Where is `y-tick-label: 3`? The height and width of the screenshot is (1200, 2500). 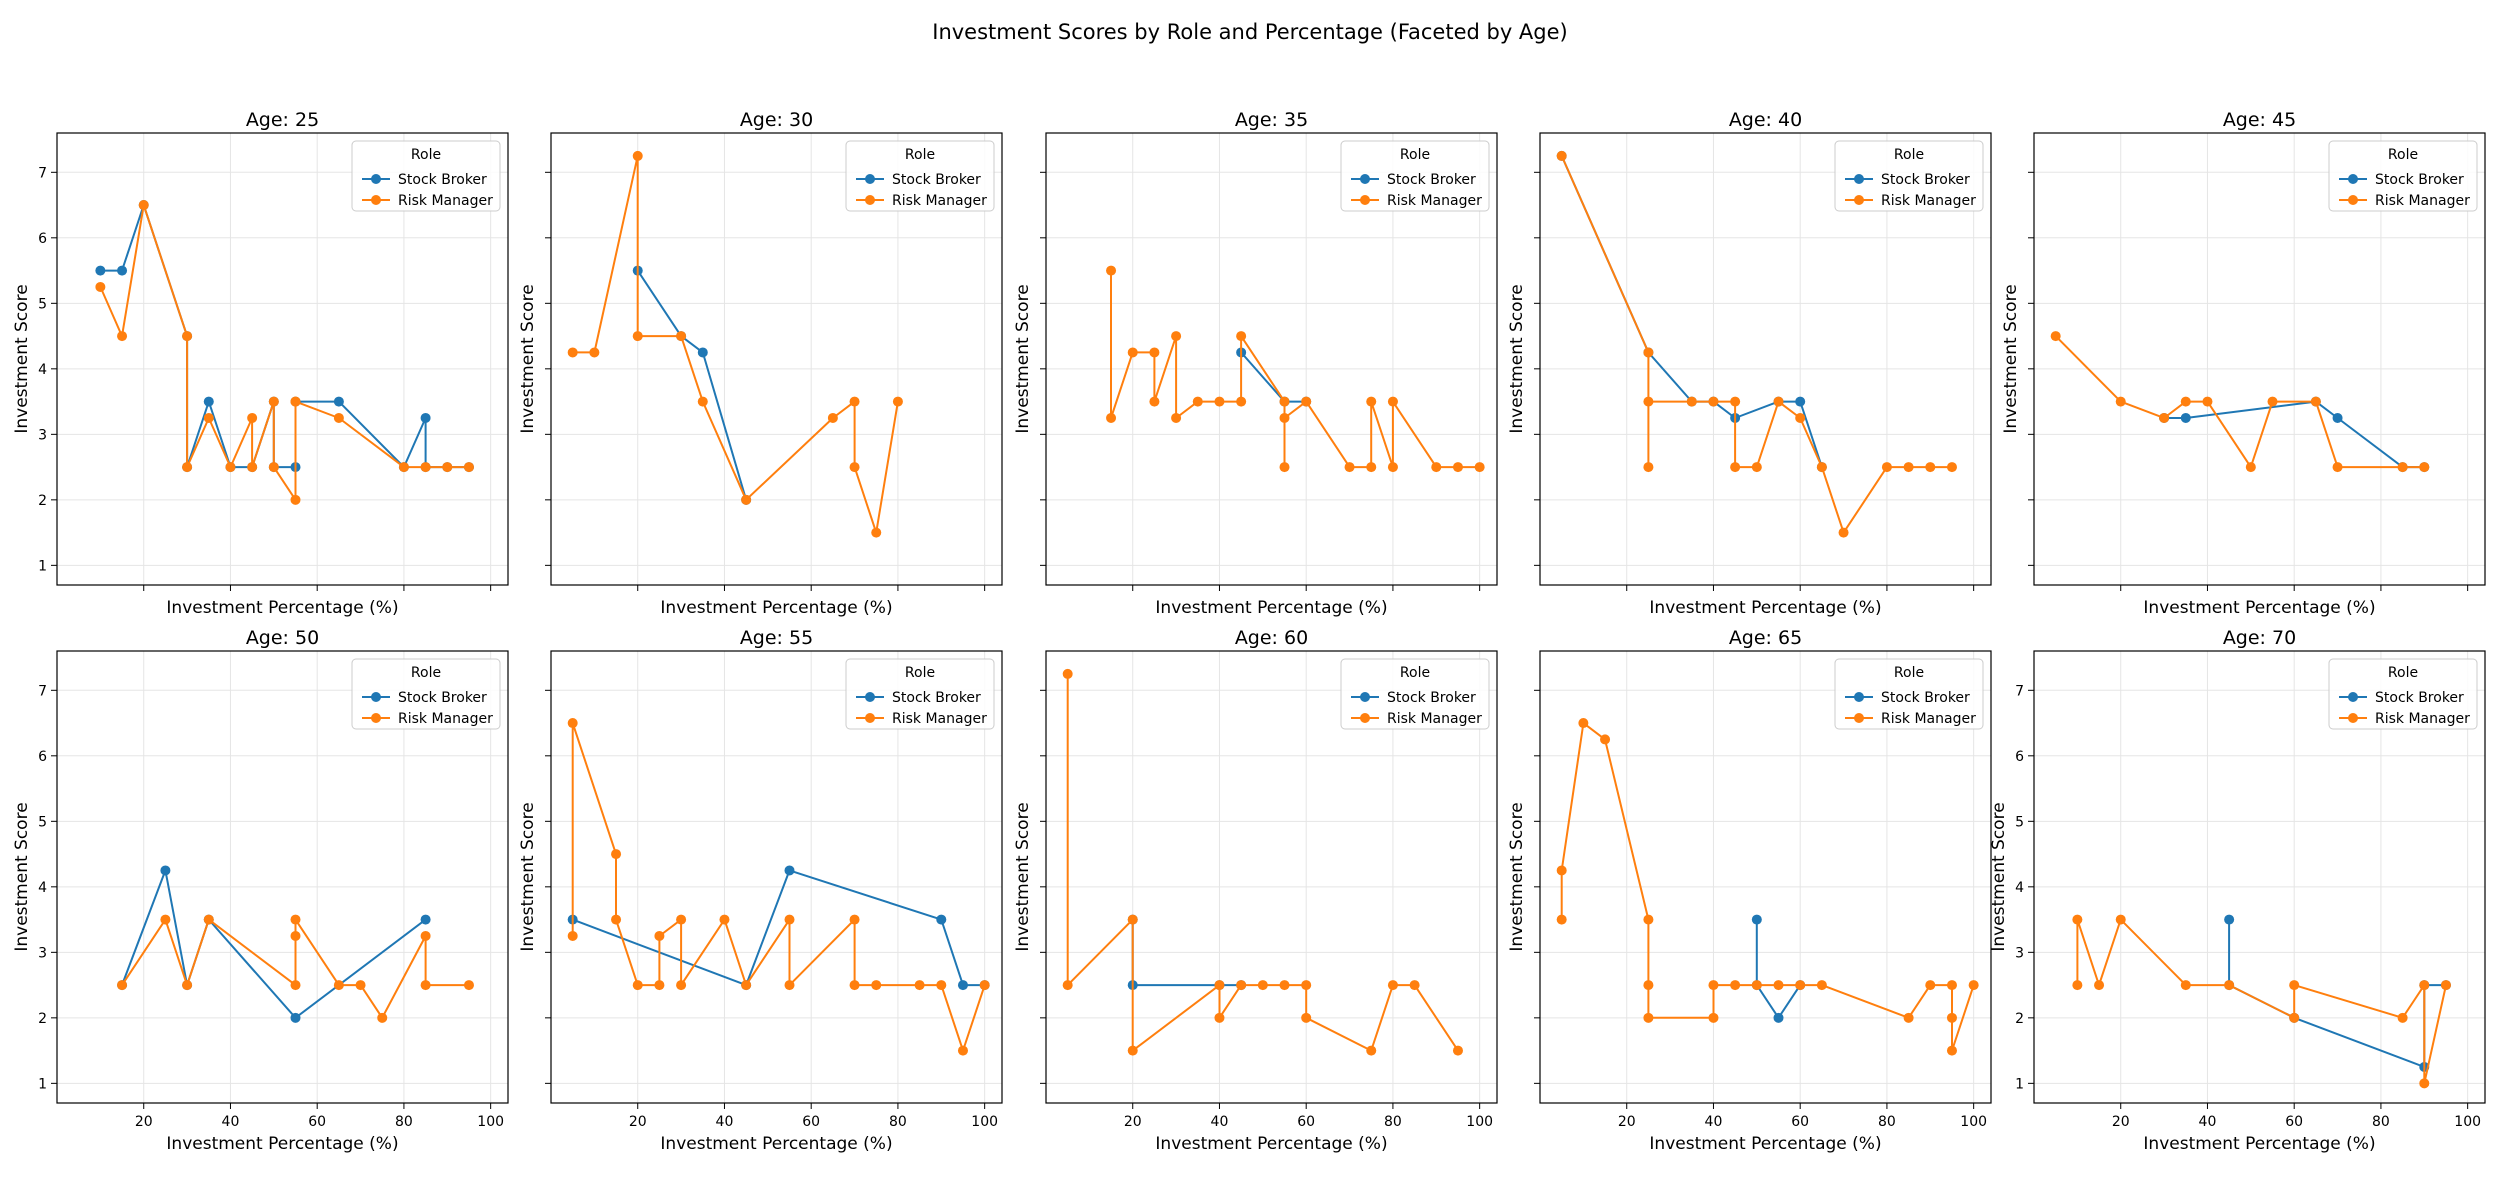
y-tick-label: 3 is located at coordinates (42, 435).